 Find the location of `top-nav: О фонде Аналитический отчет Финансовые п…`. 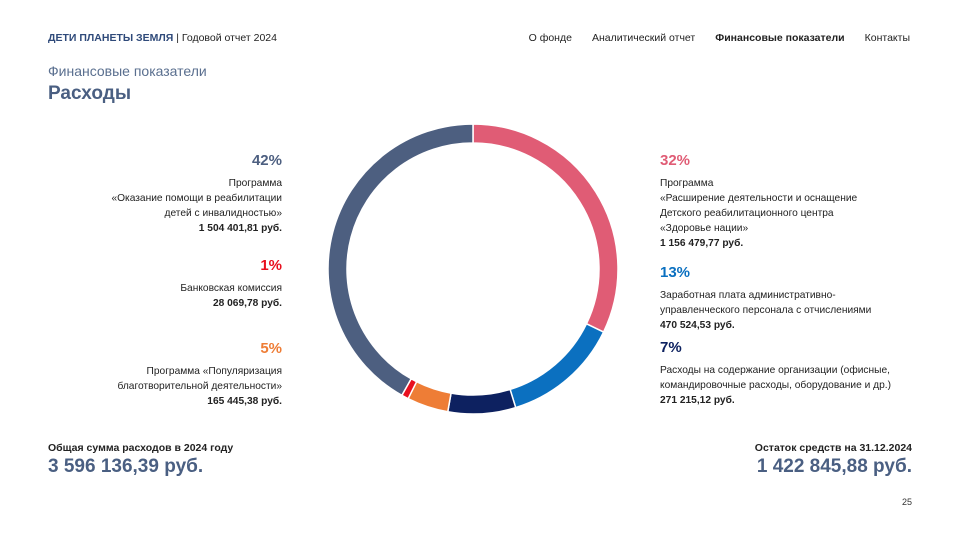

top-nav: О фонде Аналитический отчет Финансовые п… is located at coordinates (719, 38).